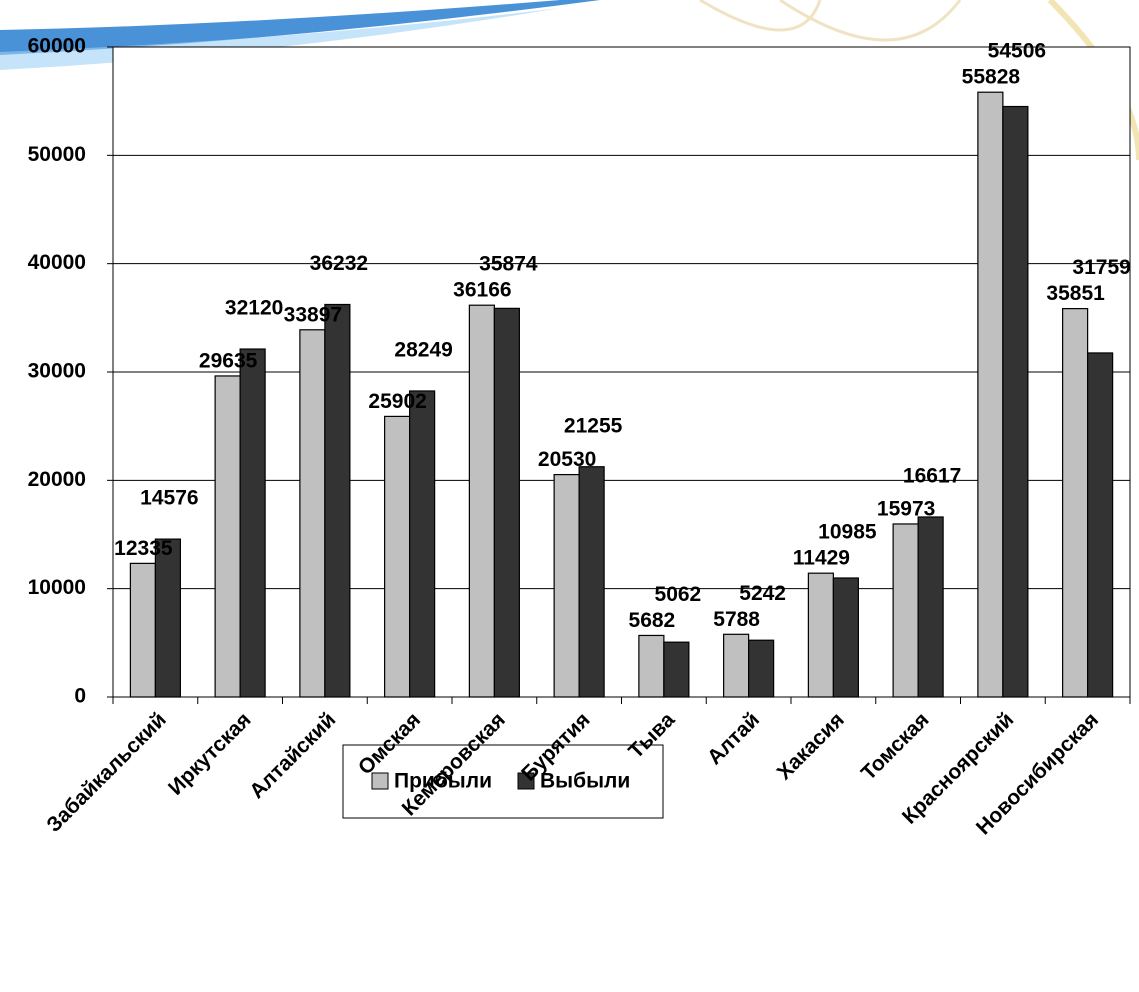 This screenshot has height=992, width=1139. What do you see at coordinates (106, 772) in the screenshot?
I see `x-tick-label: Забайкальский` at bounding box center [106, 772].